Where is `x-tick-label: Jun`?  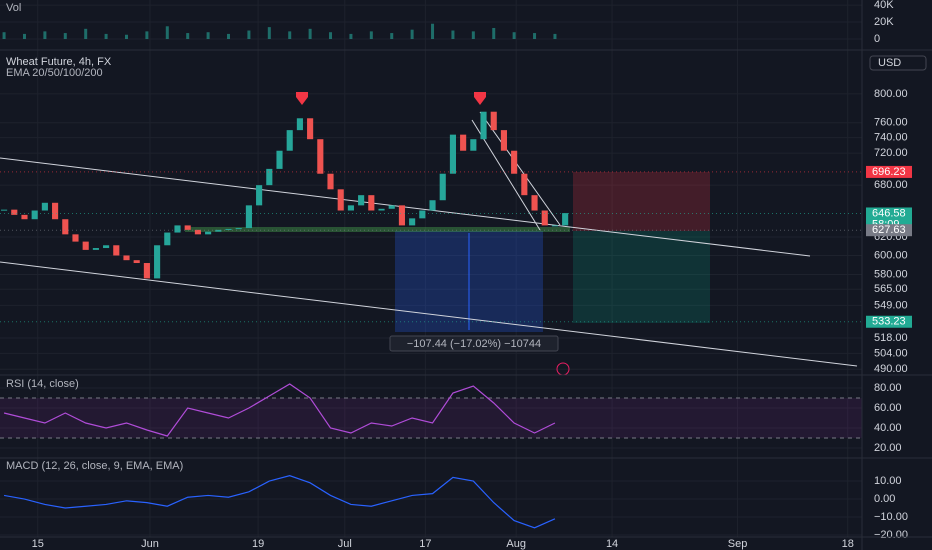 x-tick-label: Jun is located at coordinates (150, 544).